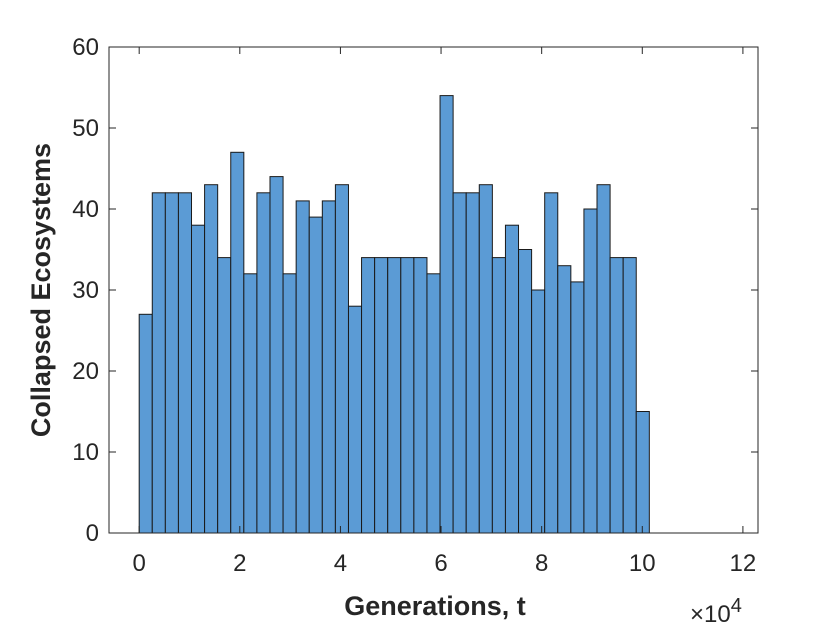 The image size is (840, 630). Describe the element at coordinates (239, 563) in the screenshot. I see `x-tick-label: 2` at that location.